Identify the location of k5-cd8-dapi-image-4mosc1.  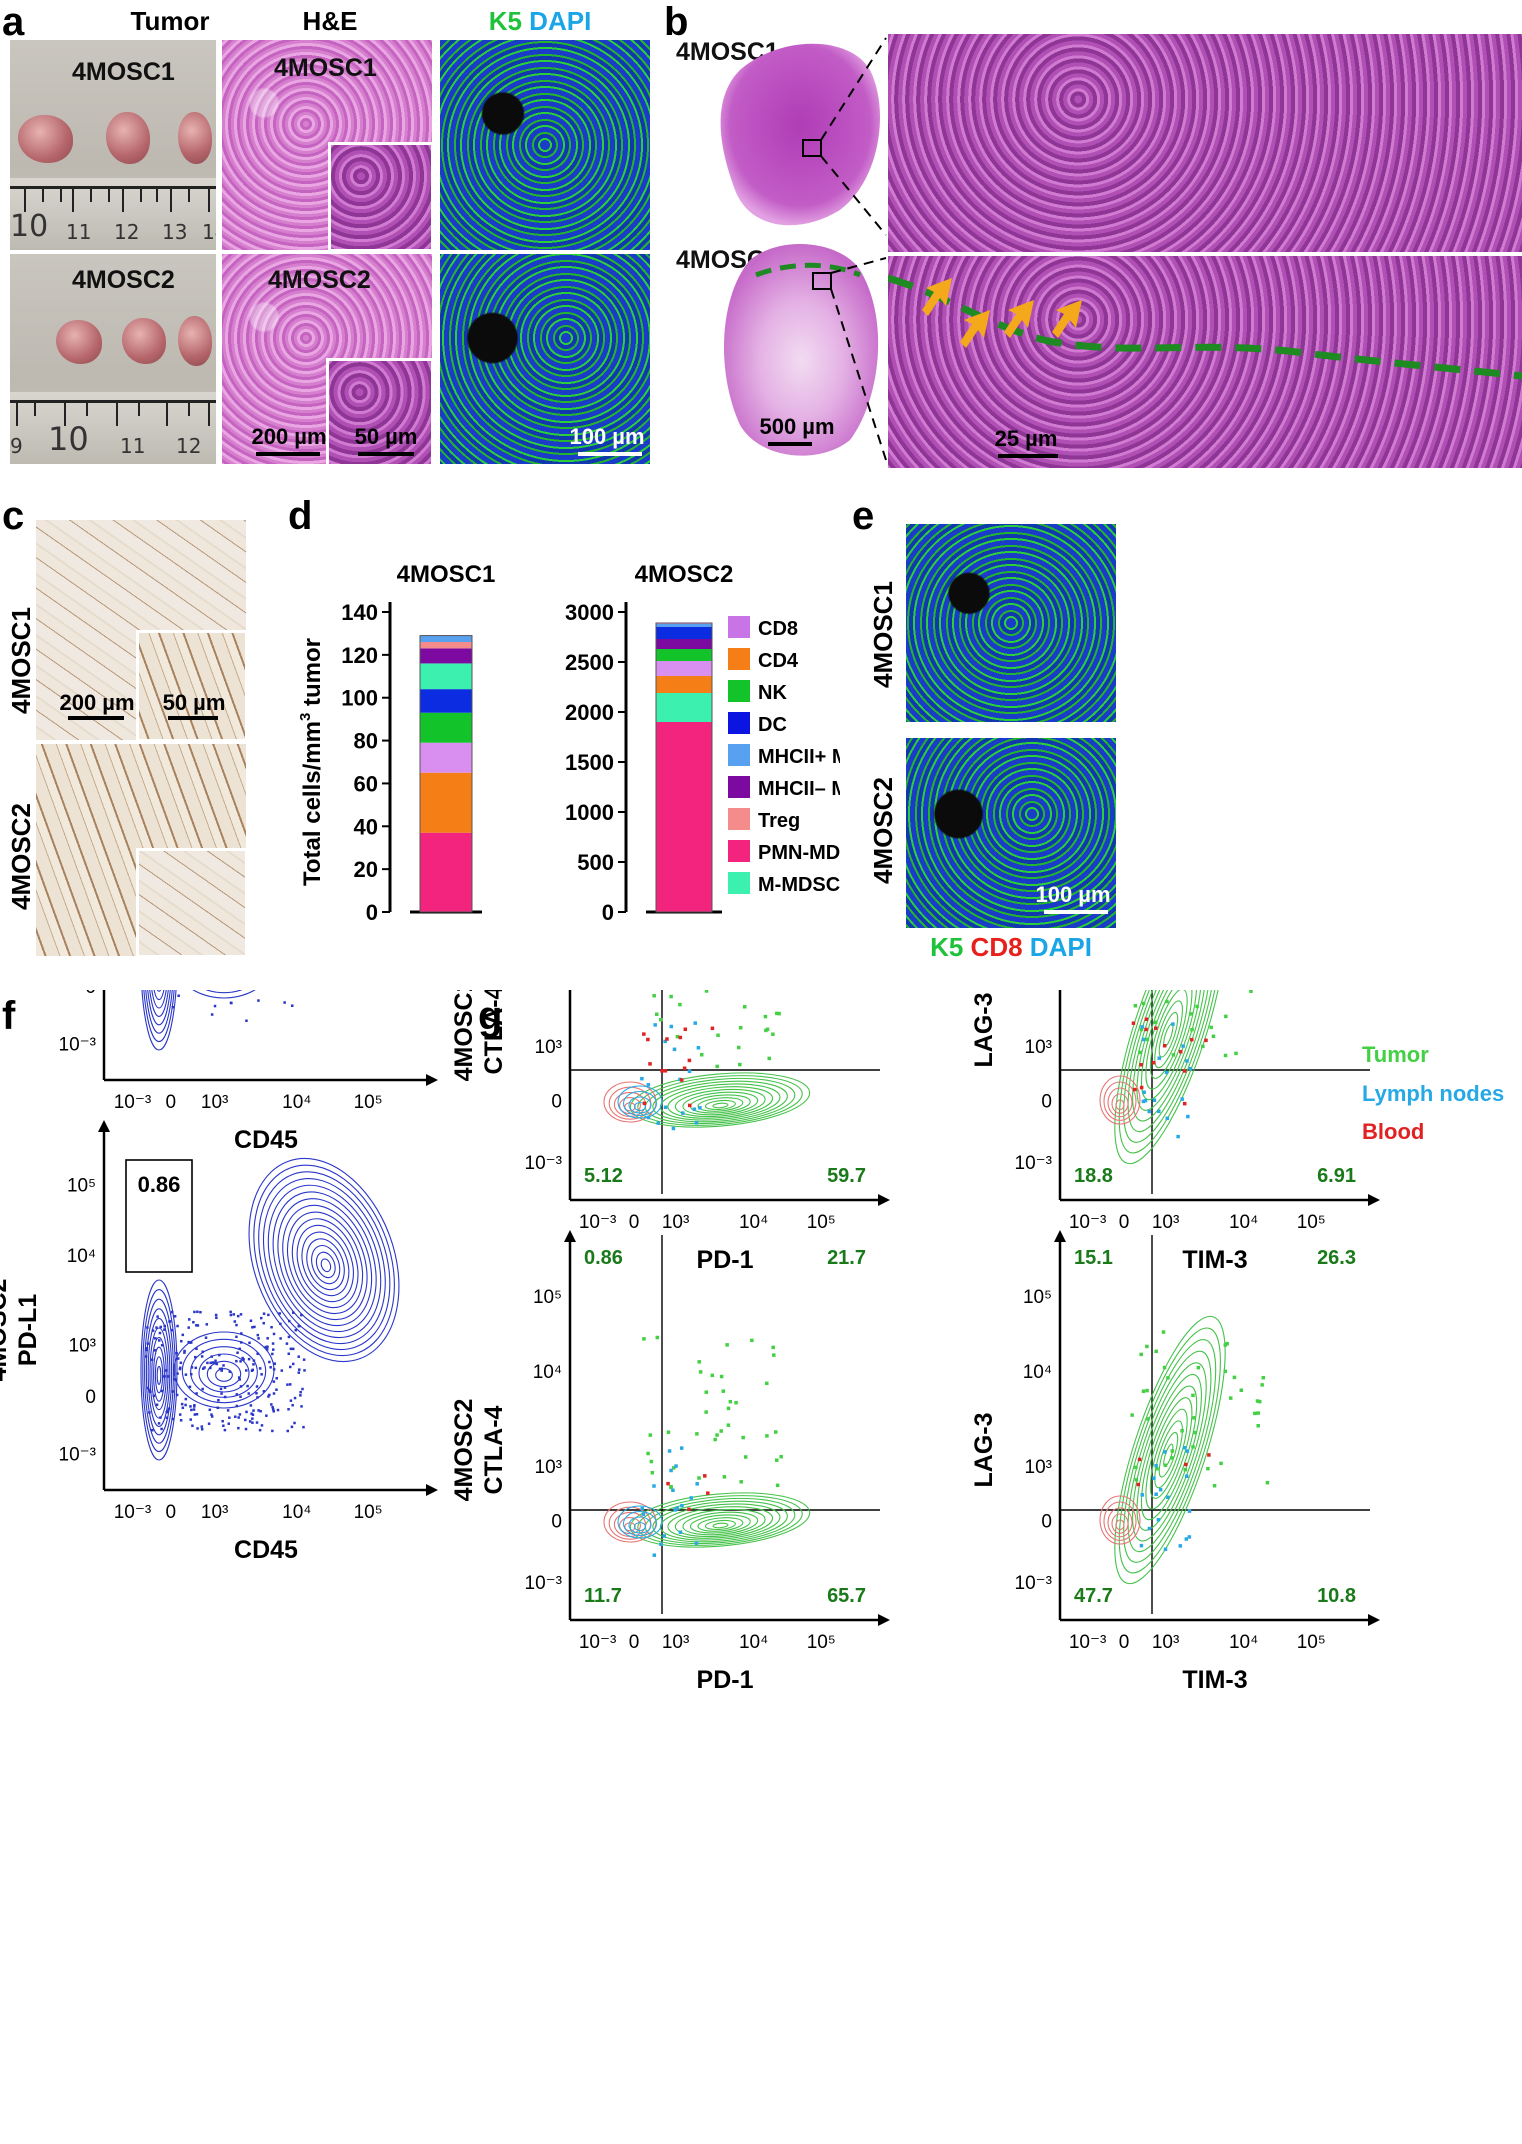
(1011, 623).